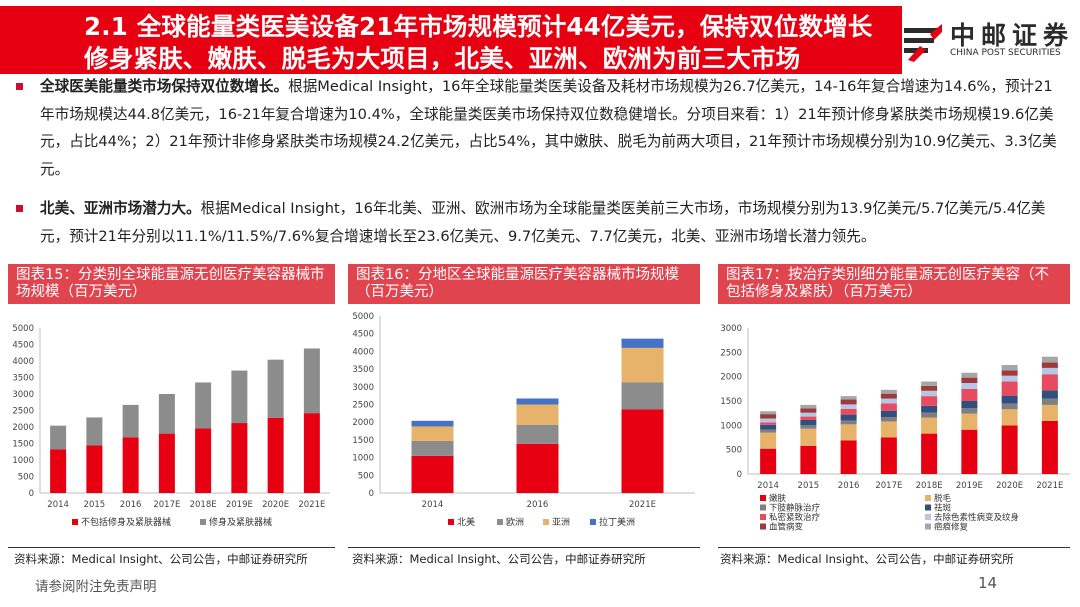 The height and width of the screenshot is (607, 1080). I want to click on chart16-source: 资料来源：Medical Insight、公司公告，中邮证券研究所, so click(499, 559).